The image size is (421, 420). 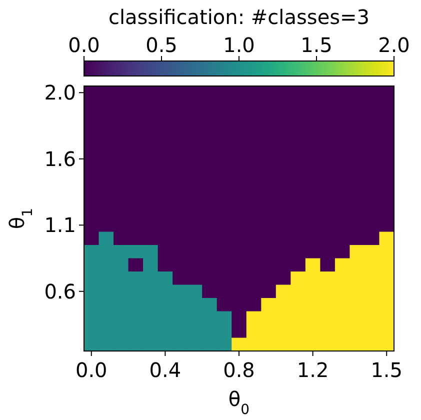 I want to click on x-tick-label: 1.5, so click(x=386, y=370).